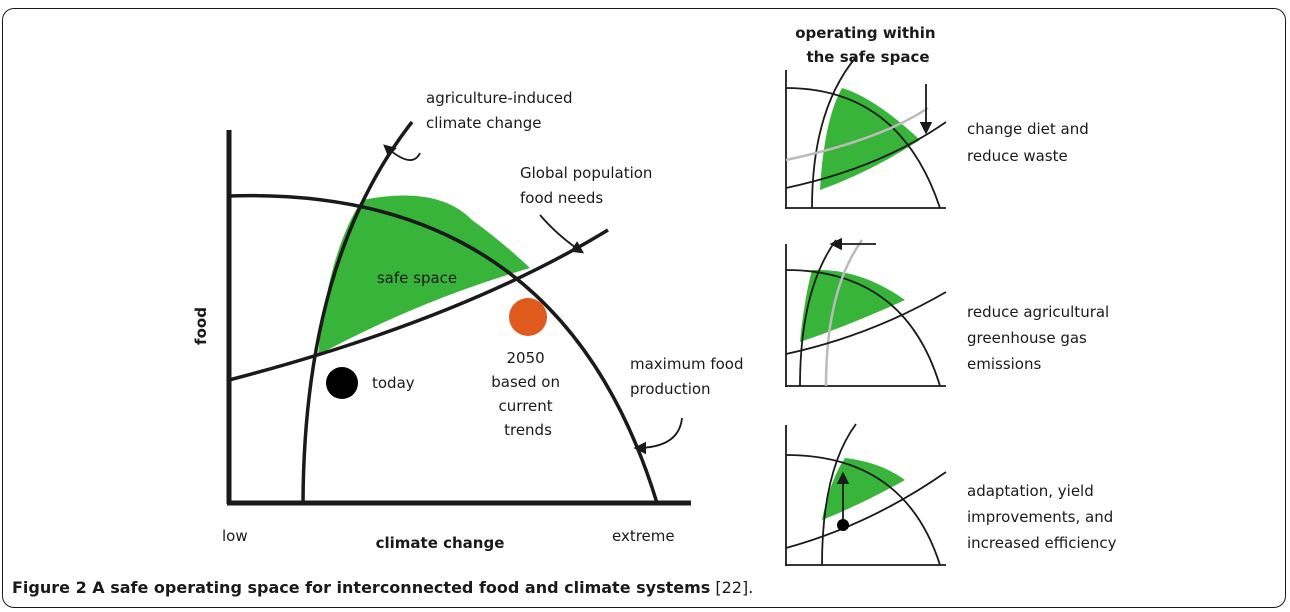 Image resolution: width=1290 pixels, height=612 pixels. What do you see at coordinates (528, 317) in the screenshot?
I see `marker-2050` at bounding box center [528, 317].